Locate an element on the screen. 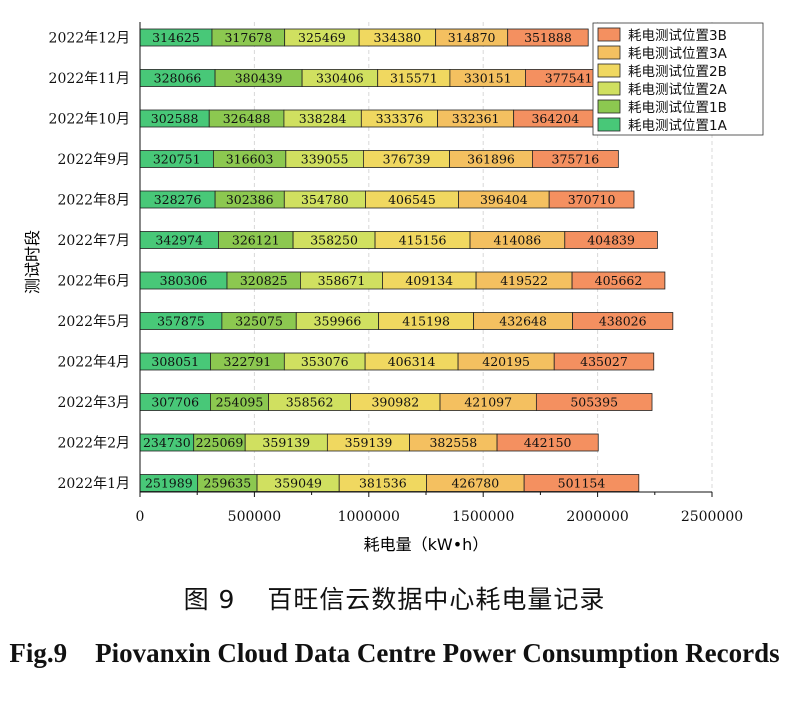 The width and height of the screenshot is (789, 725). data-label: 406314 is located at coordinates (412, 361).